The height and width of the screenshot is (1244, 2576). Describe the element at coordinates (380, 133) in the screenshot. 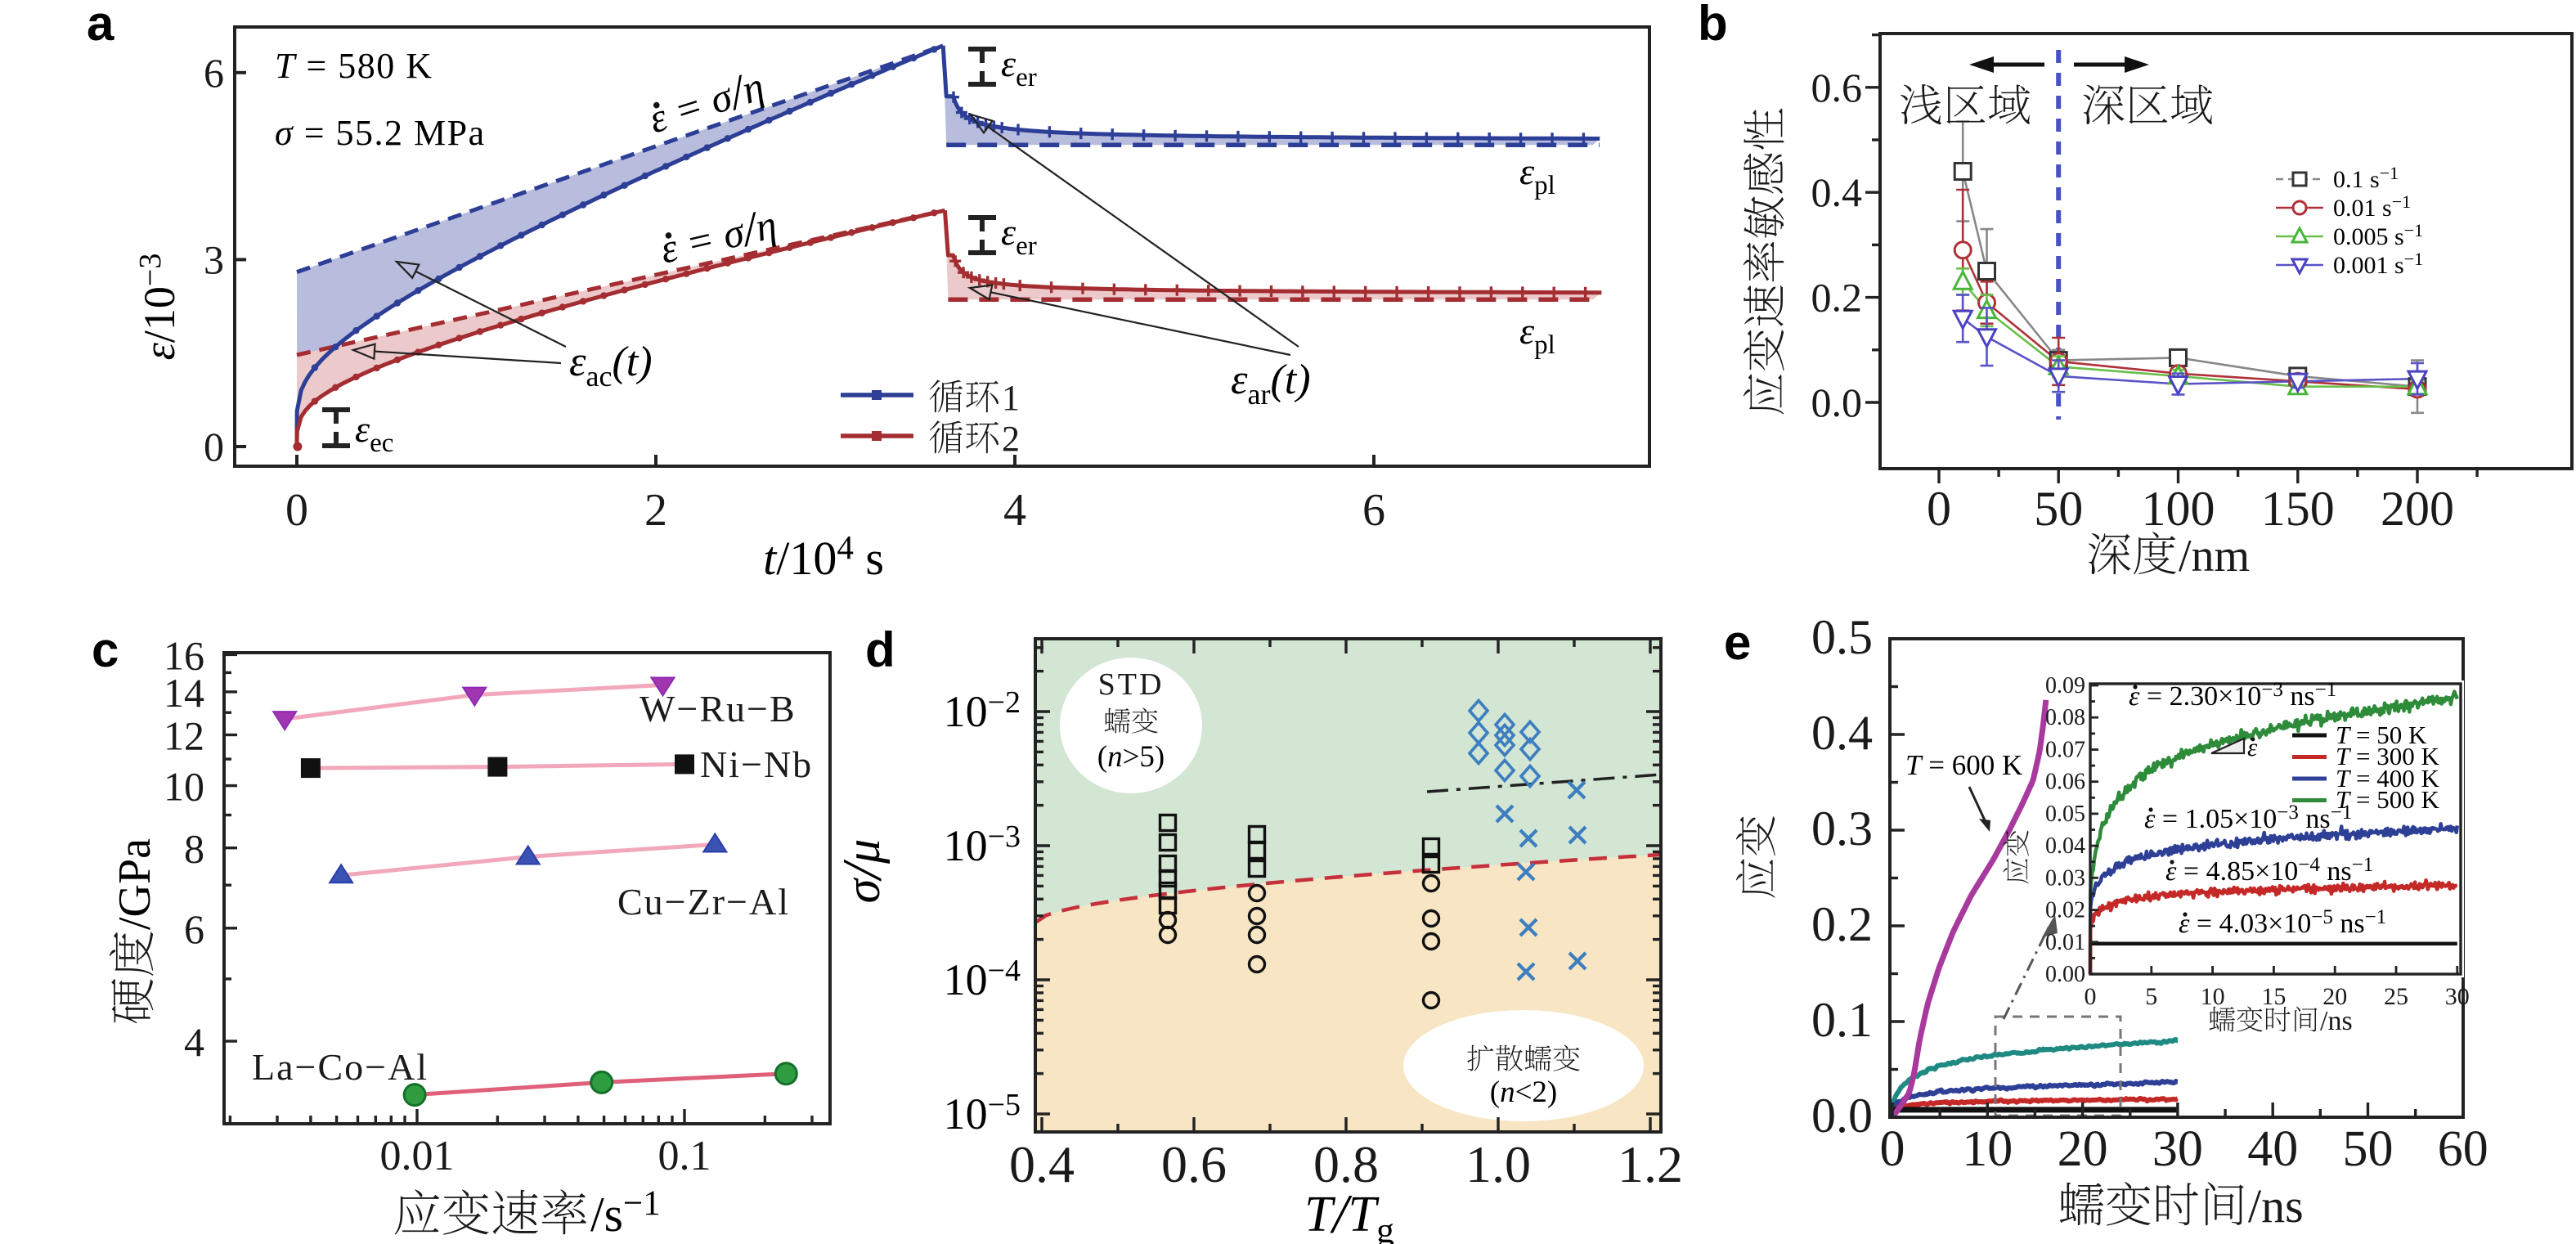

I see `svg-text: σ = 55.2 MPa` at that location.